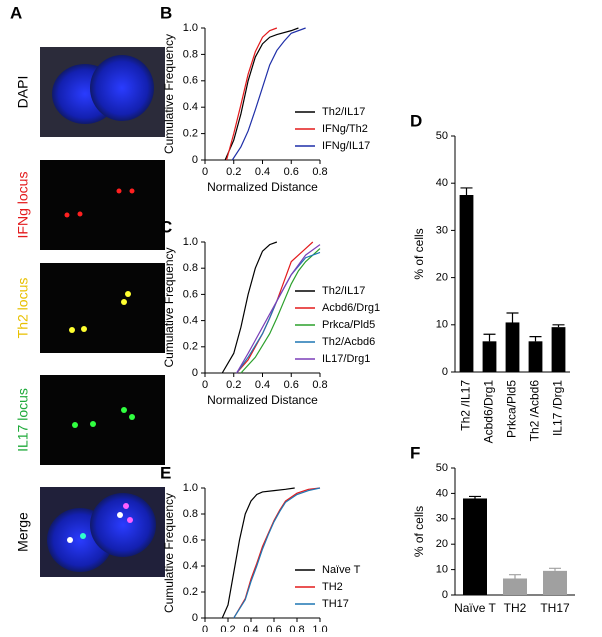 The width and height of the screenshot is (602, 637). Describe the element at coordinates (475, 608) in the screenshot. I see `x-tick-label: Naïve T` at that location.